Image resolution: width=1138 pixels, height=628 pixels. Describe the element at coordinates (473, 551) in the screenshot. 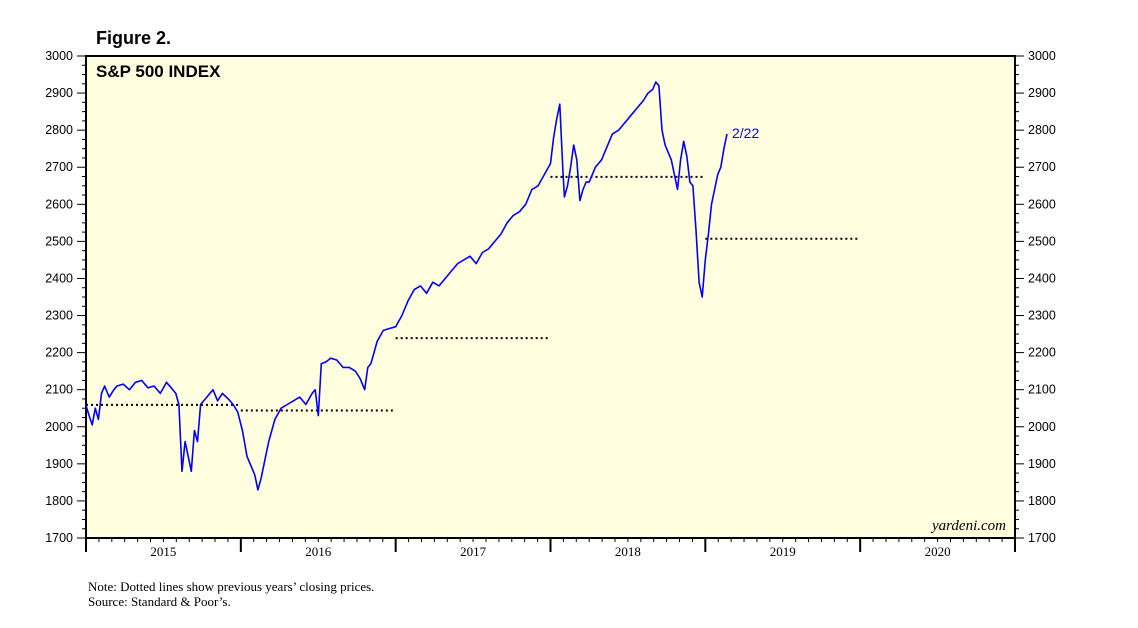

I see `x-tick-label: 2017` at that location.